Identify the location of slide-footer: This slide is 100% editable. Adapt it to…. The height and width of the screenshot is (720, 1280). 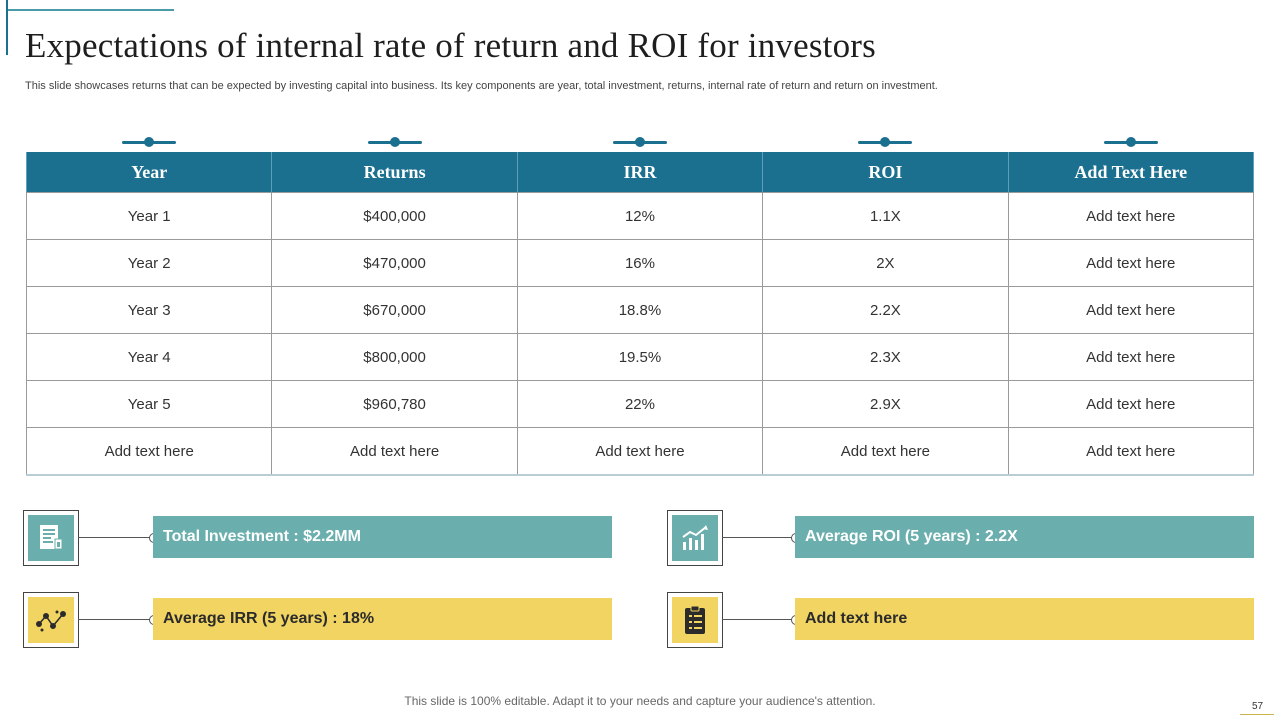
(640, 701).